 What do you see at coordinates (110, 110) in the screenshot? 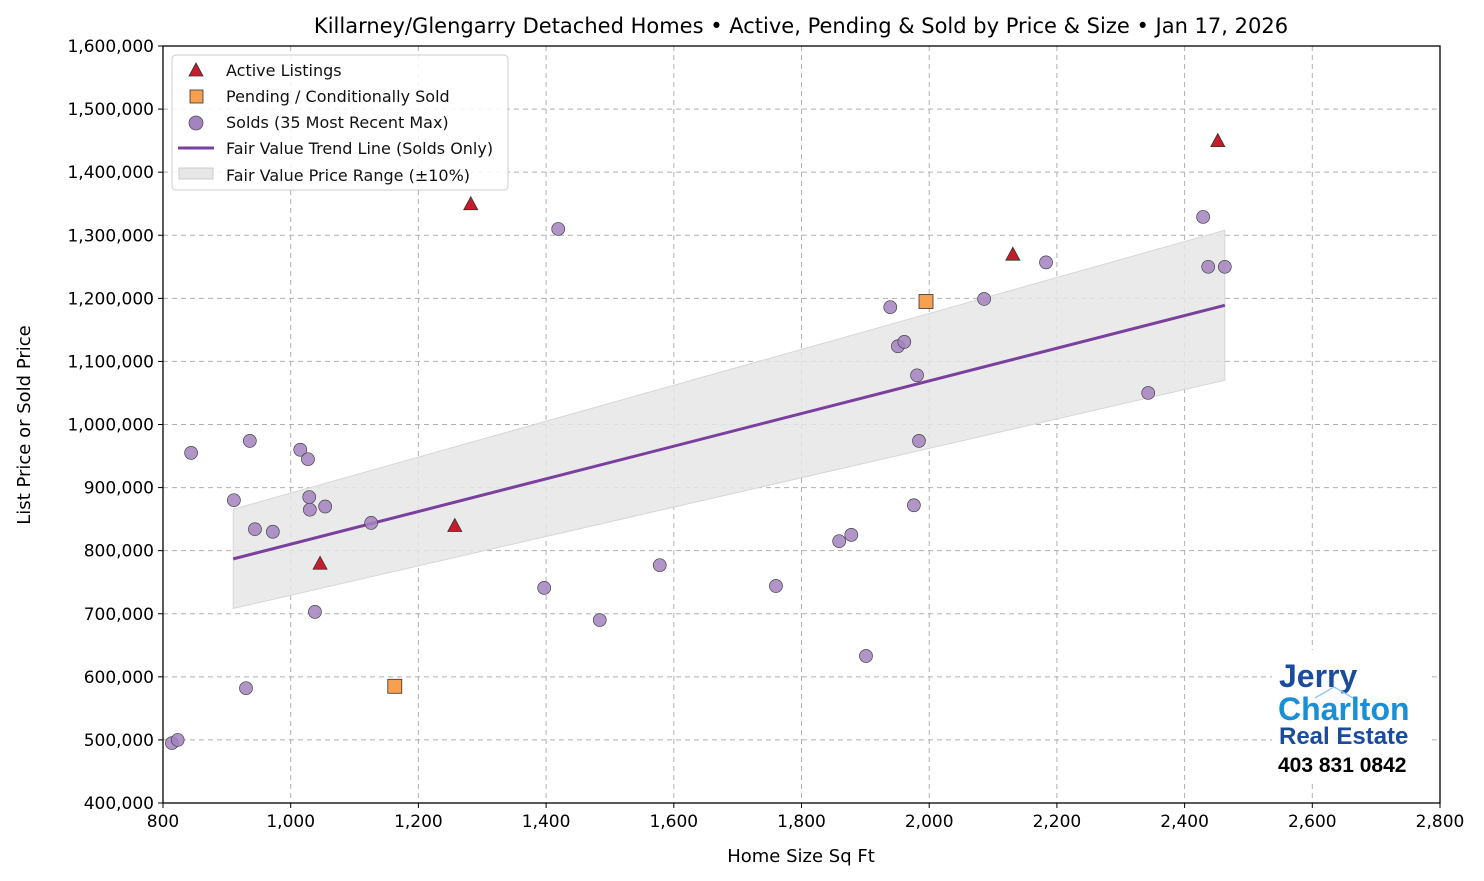
I see `y-tick-label: 1,500,000` at bounding box center [110, 110].